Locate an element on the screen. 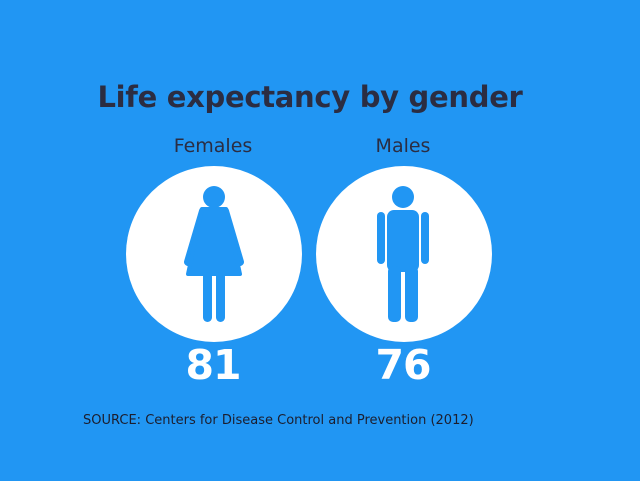 This screenshot has height=481, width=640. females-label: Females is located at coordinates (213, 146).